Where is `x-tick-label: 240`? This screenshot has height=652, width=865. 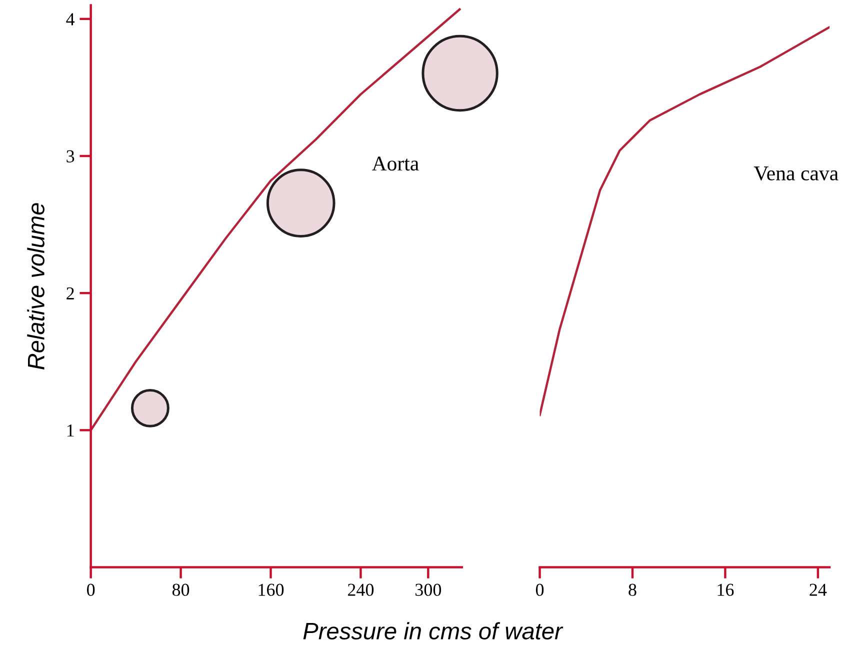
x-tick-label: 240 is located at coordinates (361, 590).